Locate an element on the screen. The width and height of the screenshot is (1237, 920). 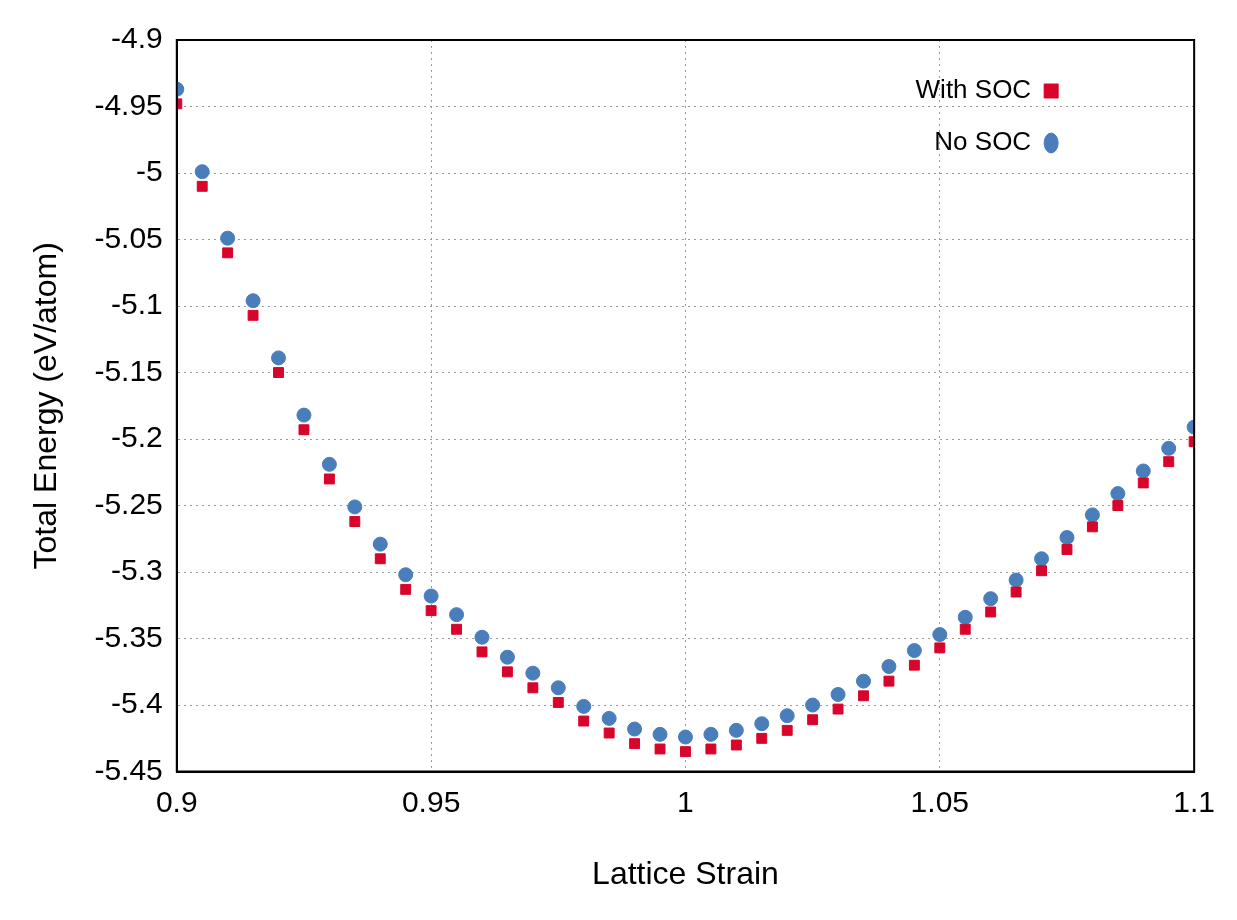
x-axis-title: Lattice Strain is located at coordinates (685, 872).